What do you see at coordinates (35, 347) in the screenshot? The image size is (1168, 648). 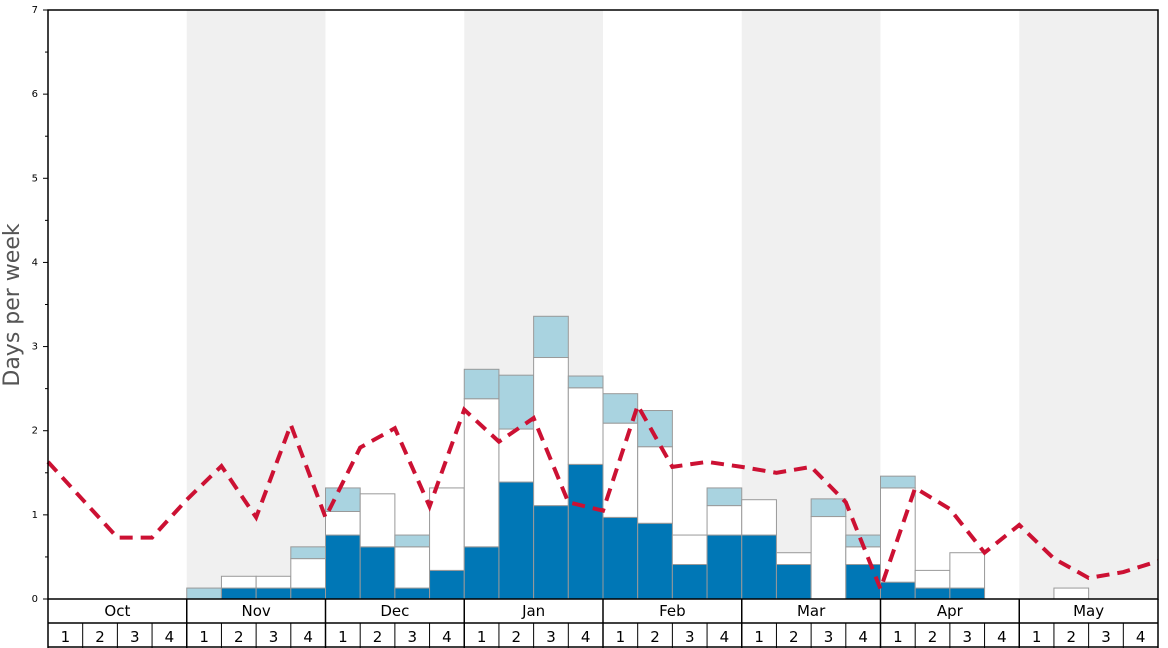 I see `y-tick-label: 3` at bounding box center [35, 347].